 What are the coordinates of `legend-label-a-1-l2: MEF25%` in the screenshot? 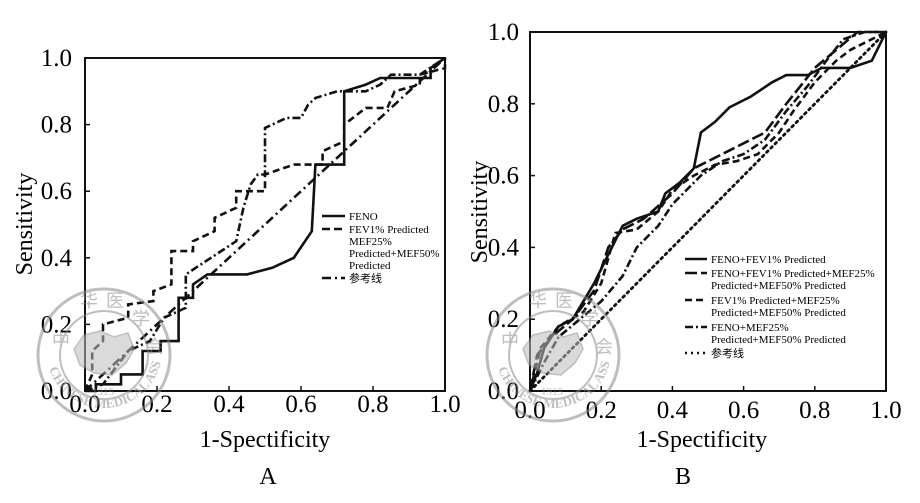 It's located at (370, 242).